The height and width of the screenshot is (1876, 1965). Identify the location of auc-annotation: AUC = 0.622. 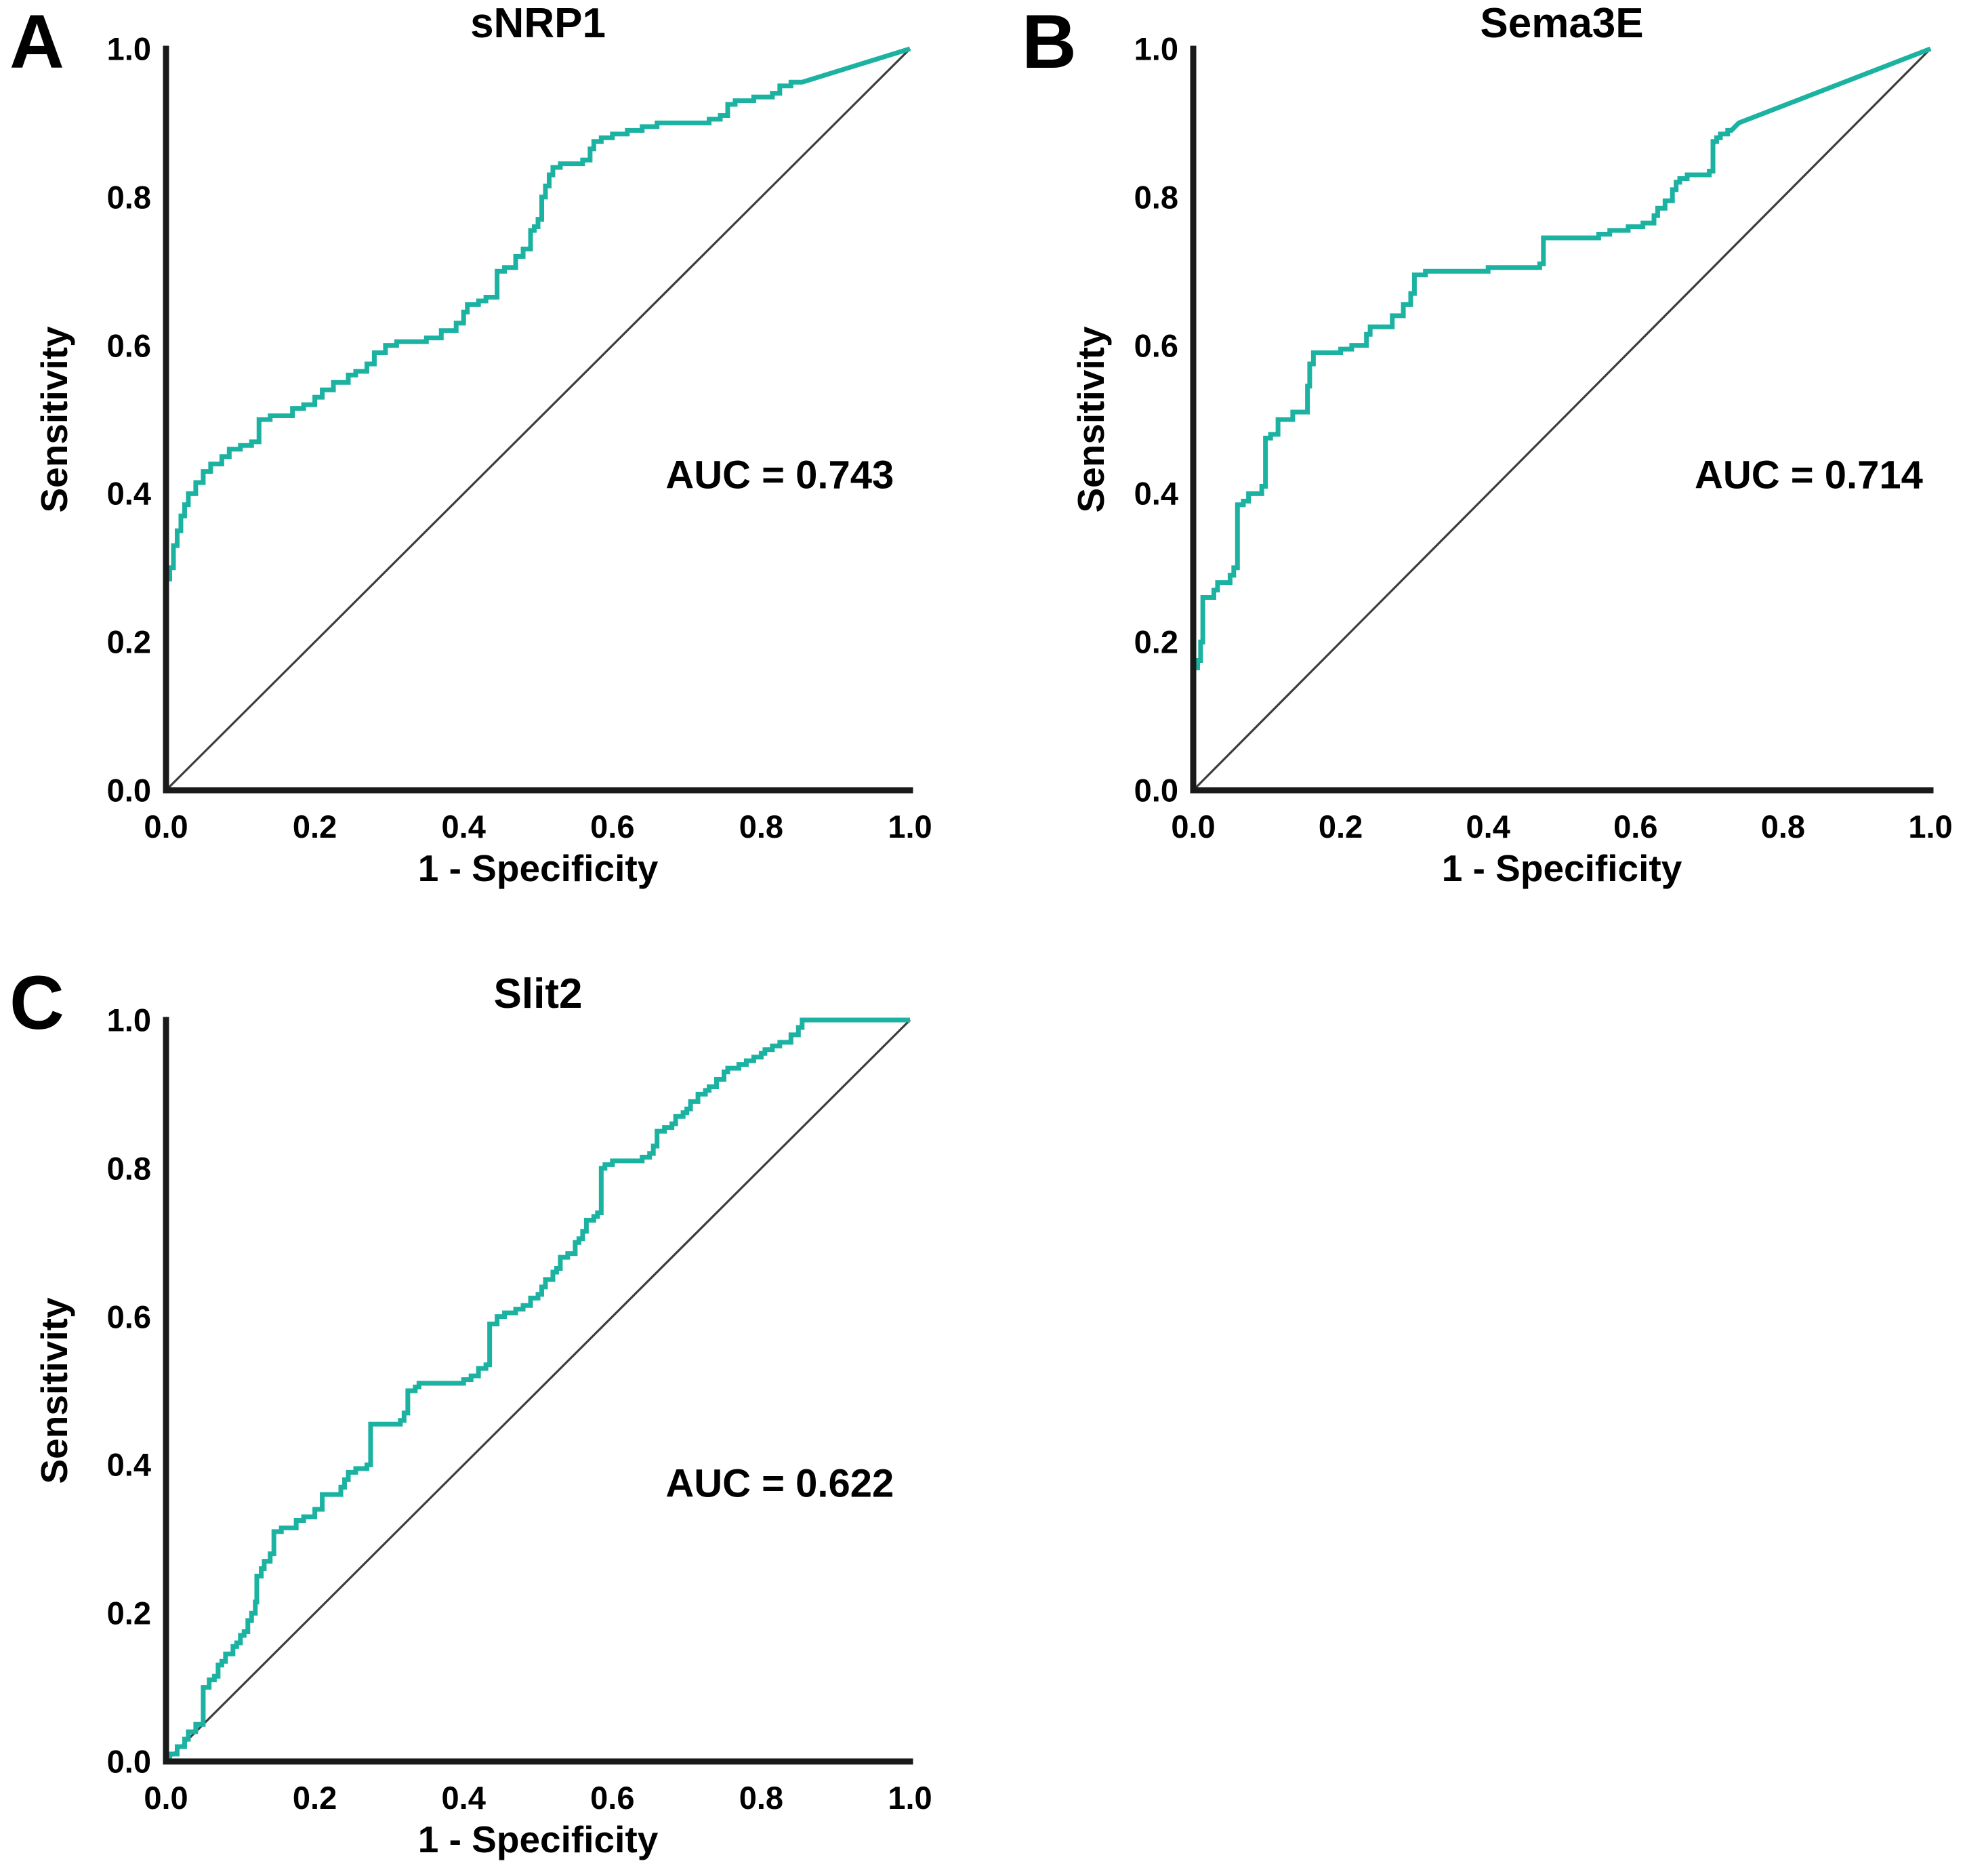
(779, 1484).